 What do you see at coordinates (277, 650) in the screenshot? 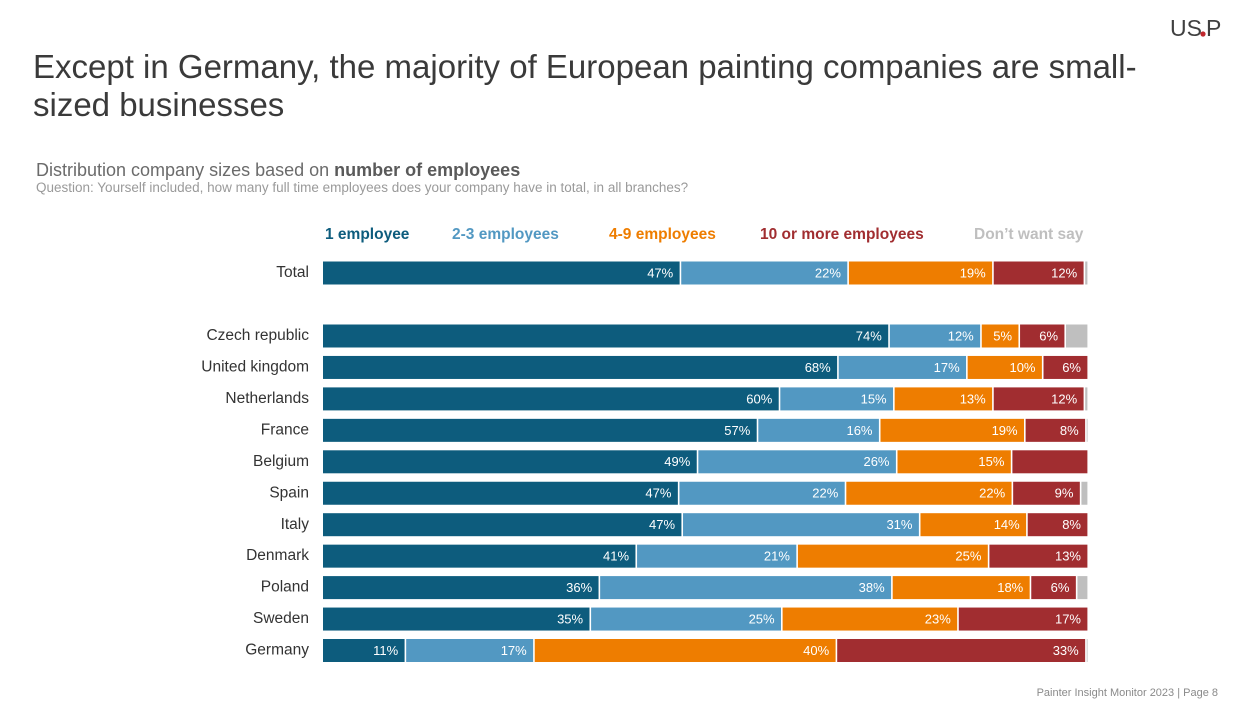
I see `category-label: Germany` at bounding box center [277, 650].